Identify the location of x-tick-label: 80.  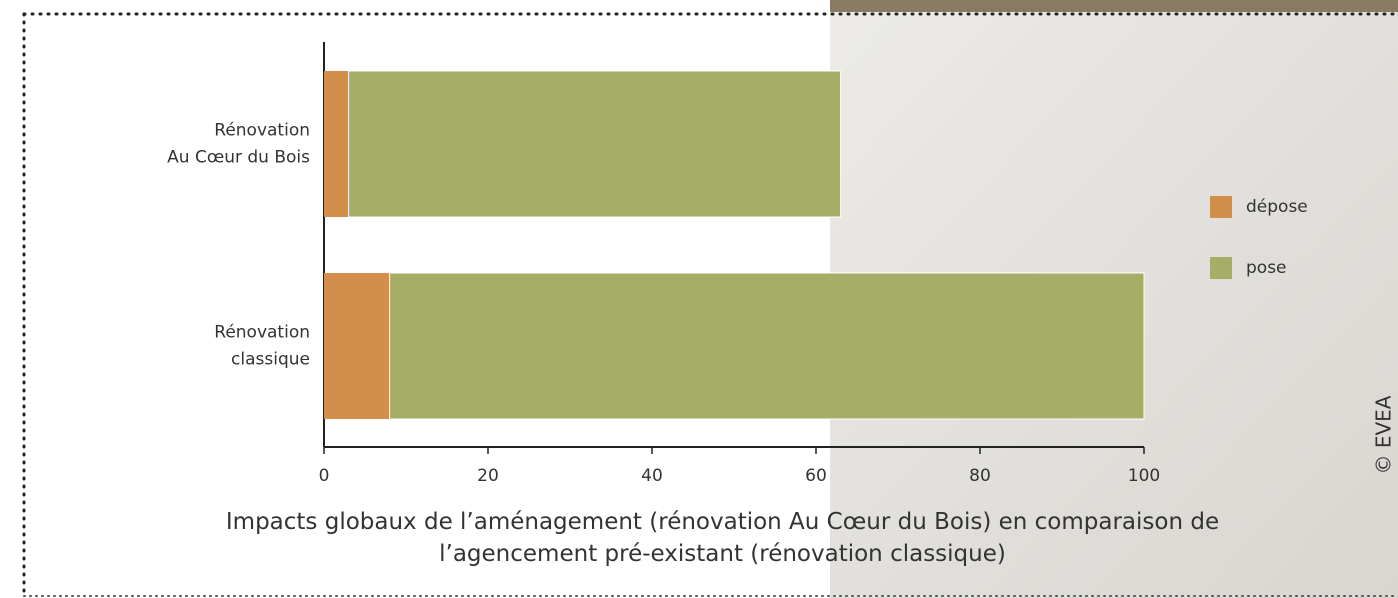
(980, 476).